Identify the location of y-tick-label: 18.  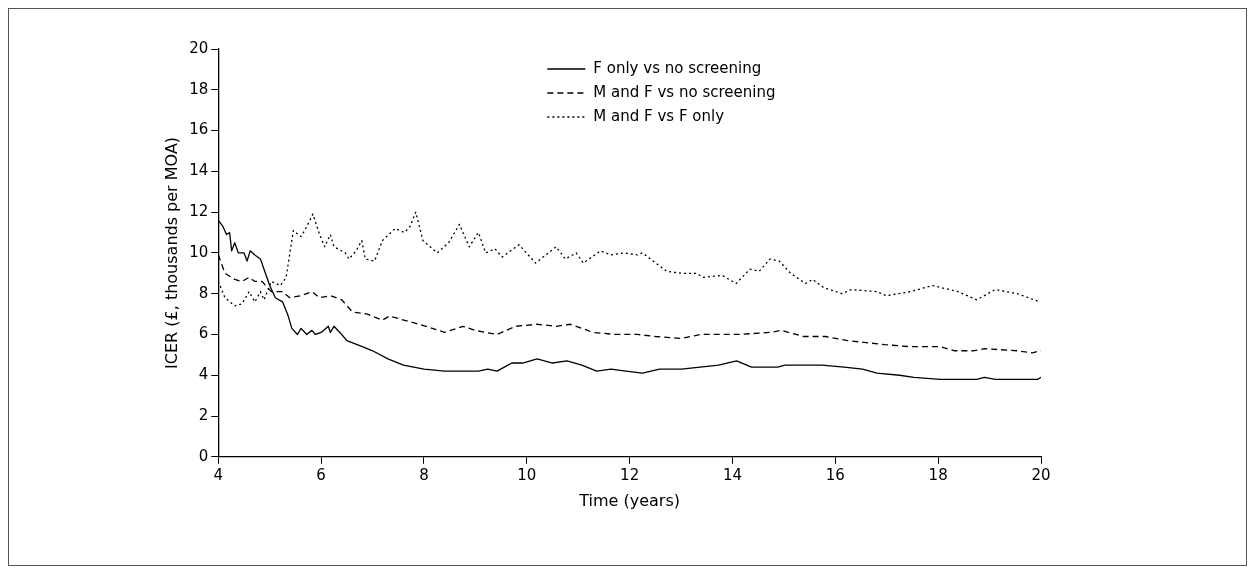
(199, 88).